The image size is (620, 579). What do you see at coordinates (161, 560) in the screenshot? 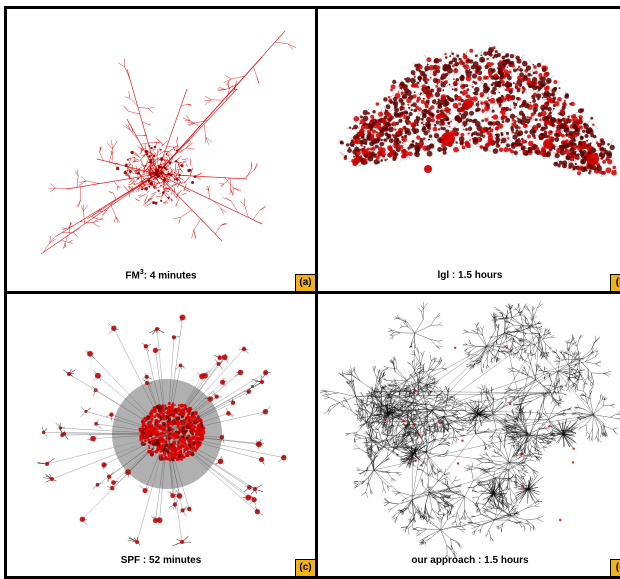
I see `panel-c-caption: SPF : 52 minutes` at bounding box center [161, 560].